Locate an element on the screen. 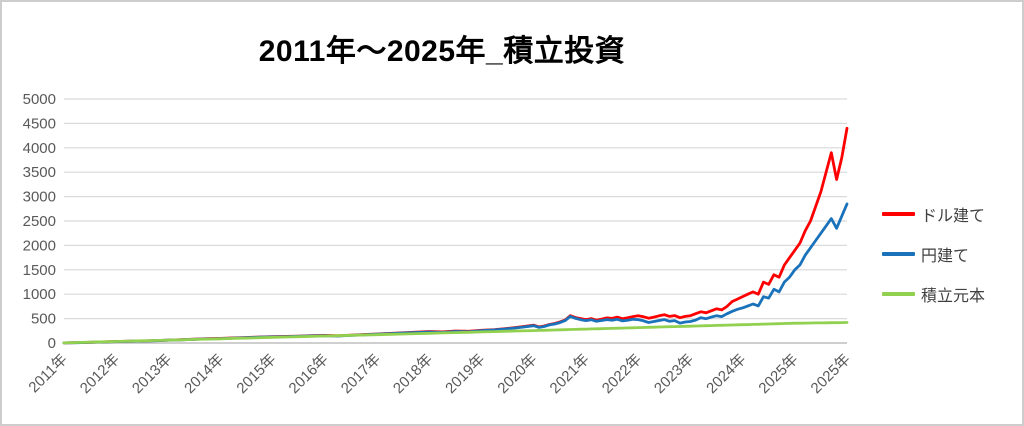 The width and height of the screenshot is (1024, 426). y-tick-label: 5000 is located at coordinates (39, 99).